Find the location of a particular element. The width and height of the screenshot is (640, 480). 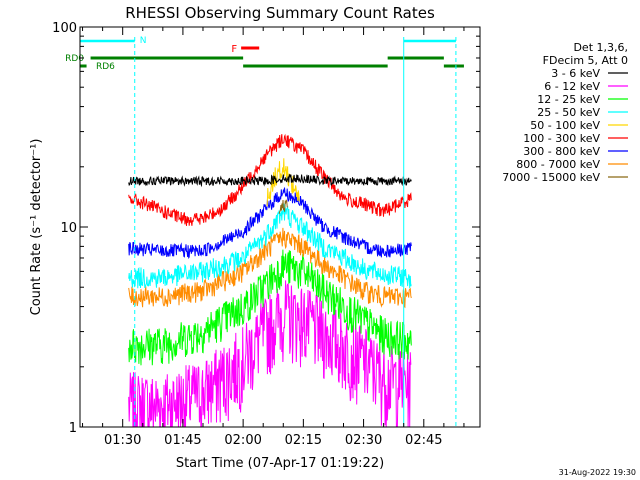

x-tick-label: 02:45 is located at coordinates (423, 440).